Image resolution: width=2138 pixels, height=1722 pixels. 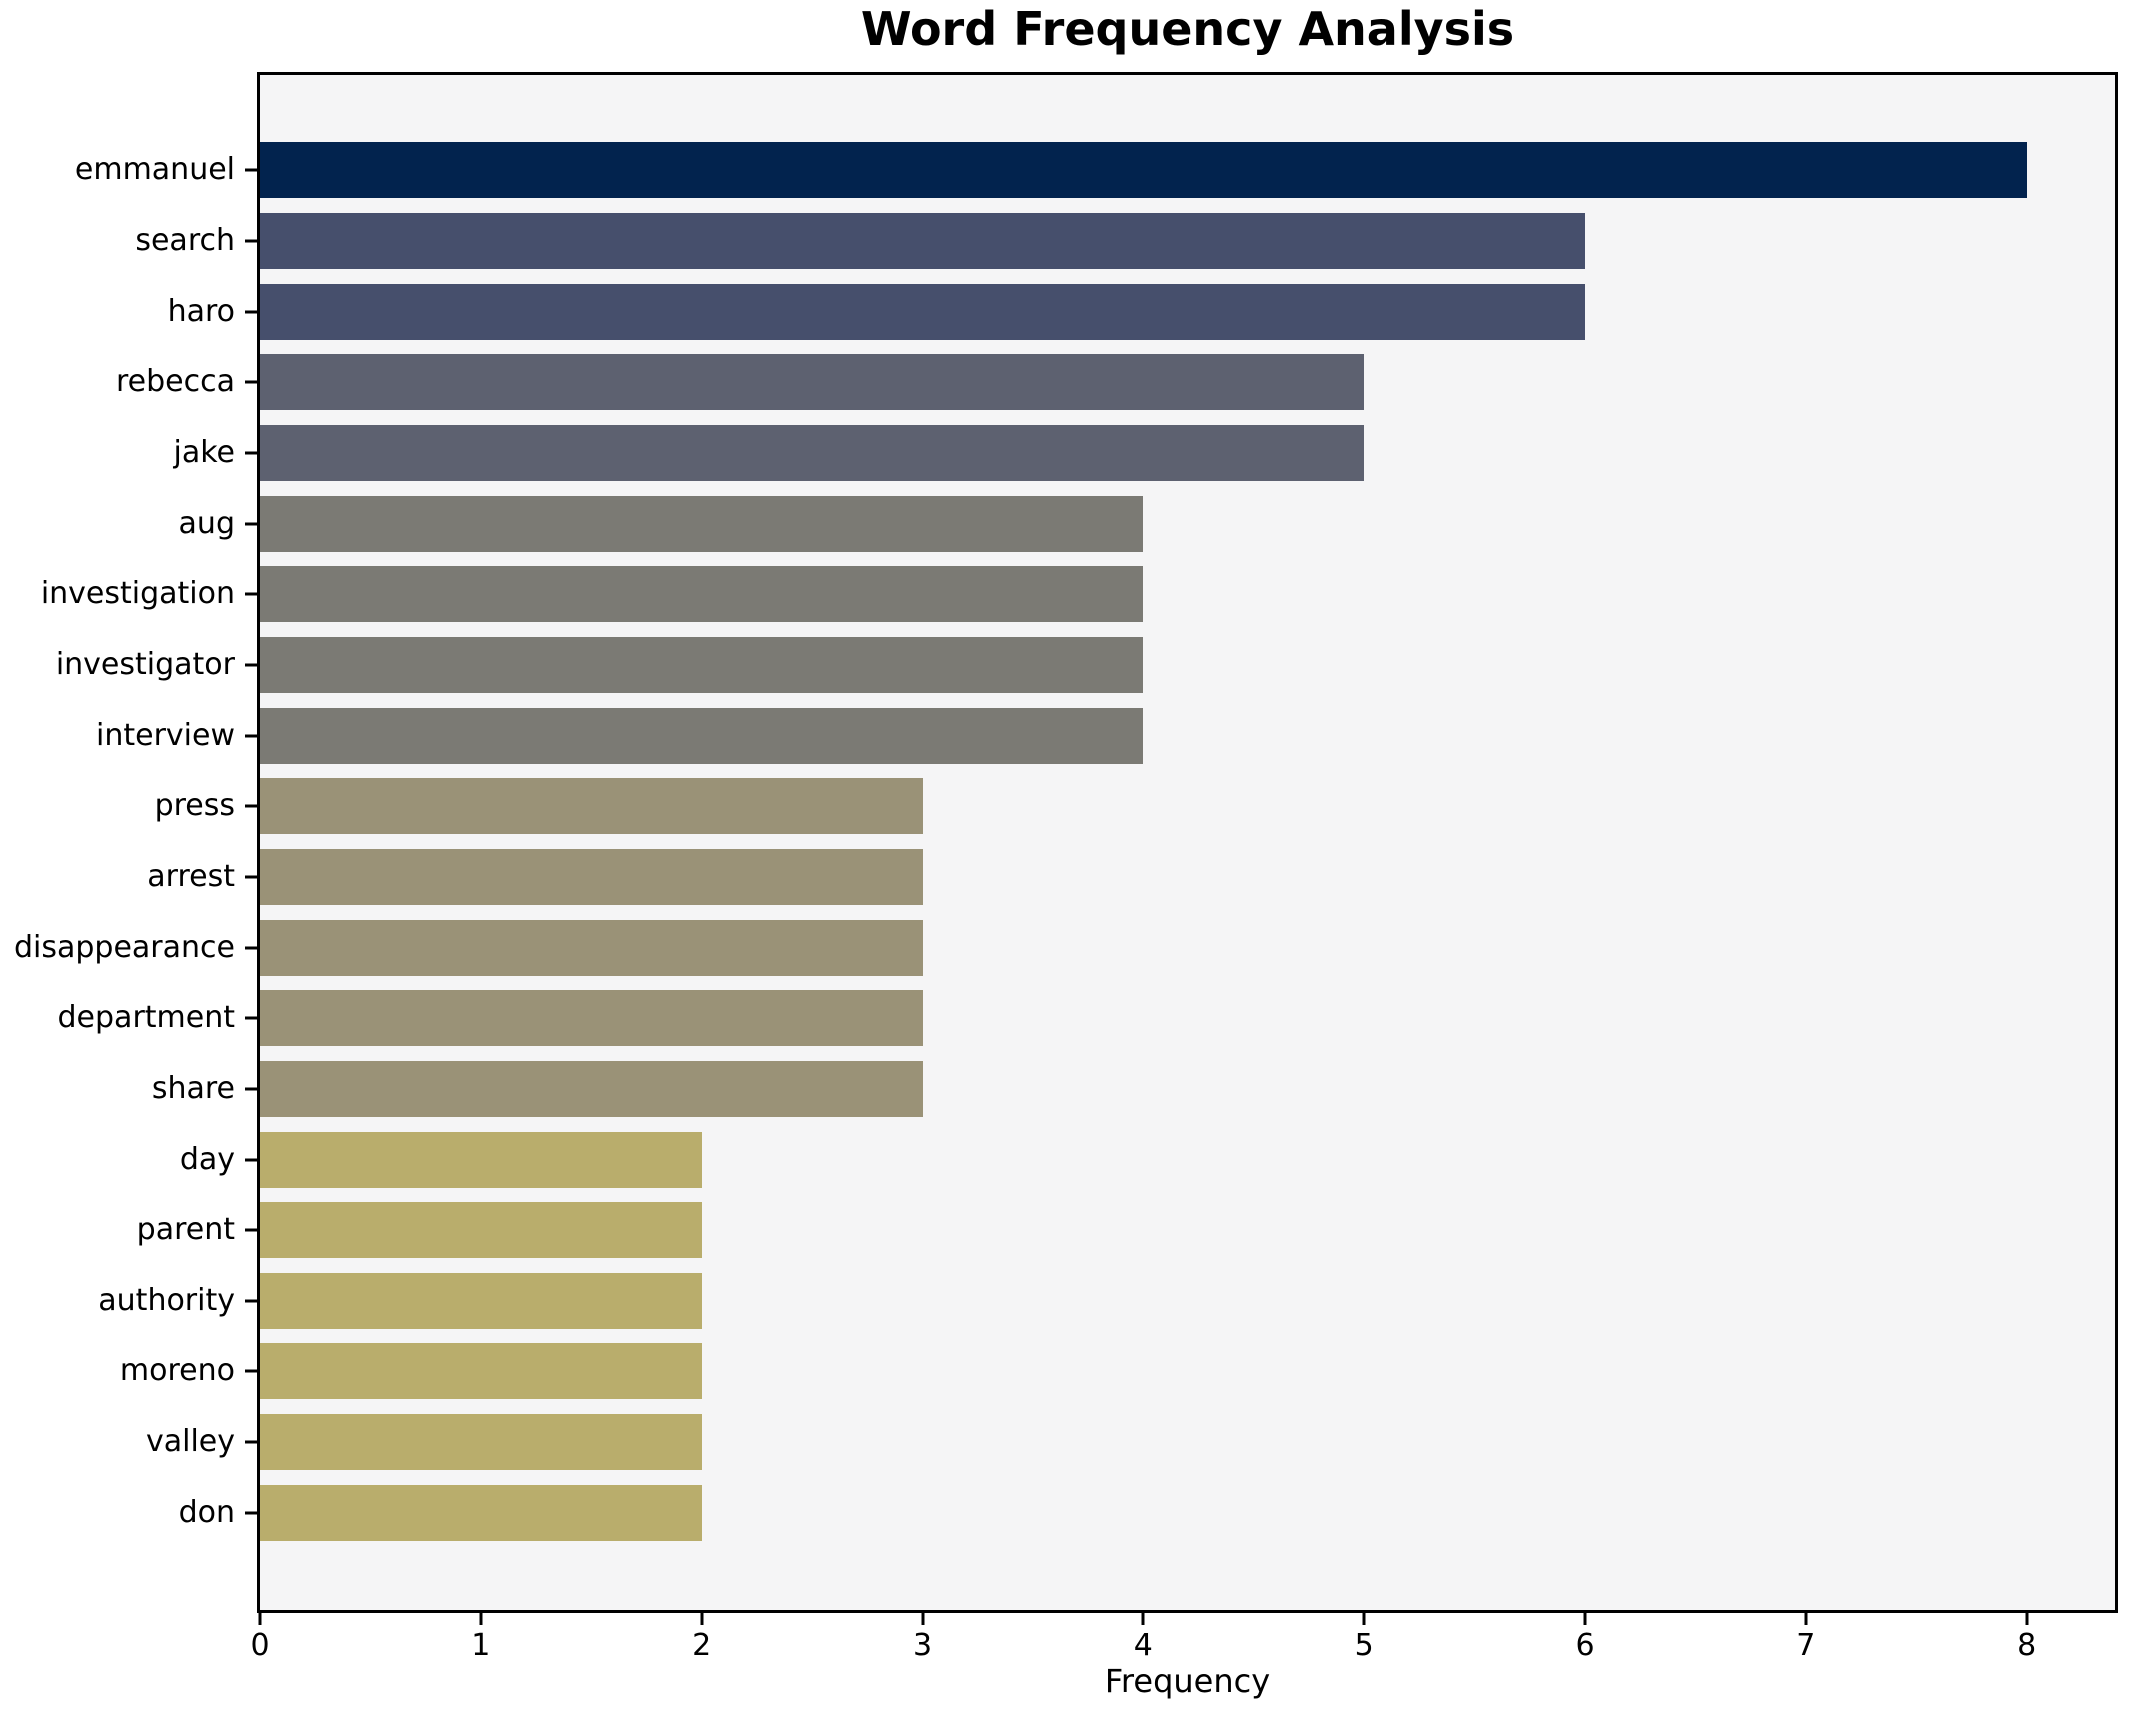 What do you see at coordinates (128, 170) in the screenshot?
I see `y-tick-row: emmanuel` at bounding box center [128, 170].